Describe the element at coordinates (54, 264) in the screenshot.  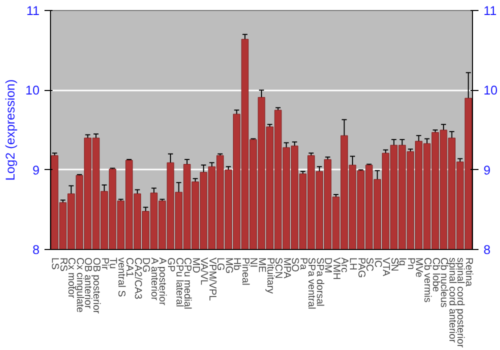
I see `x-tick-label: LS` at that location.